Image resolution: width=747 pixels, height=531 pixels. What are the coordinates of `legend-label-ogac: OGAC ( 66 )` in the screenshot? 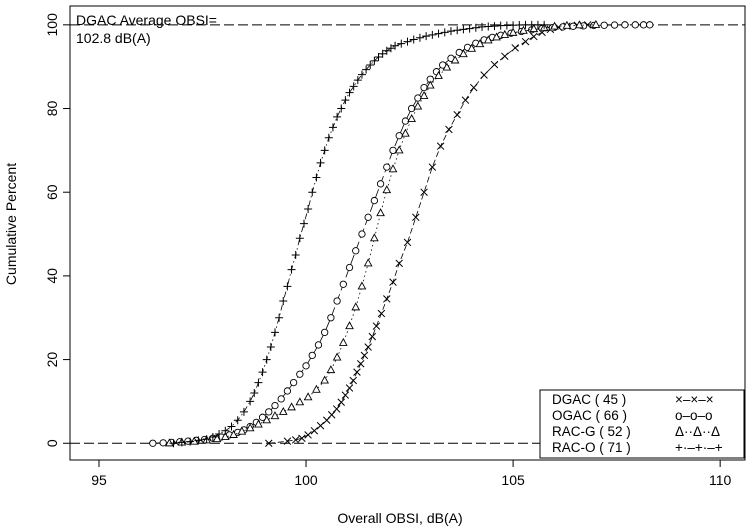 It's located at (589, 415).